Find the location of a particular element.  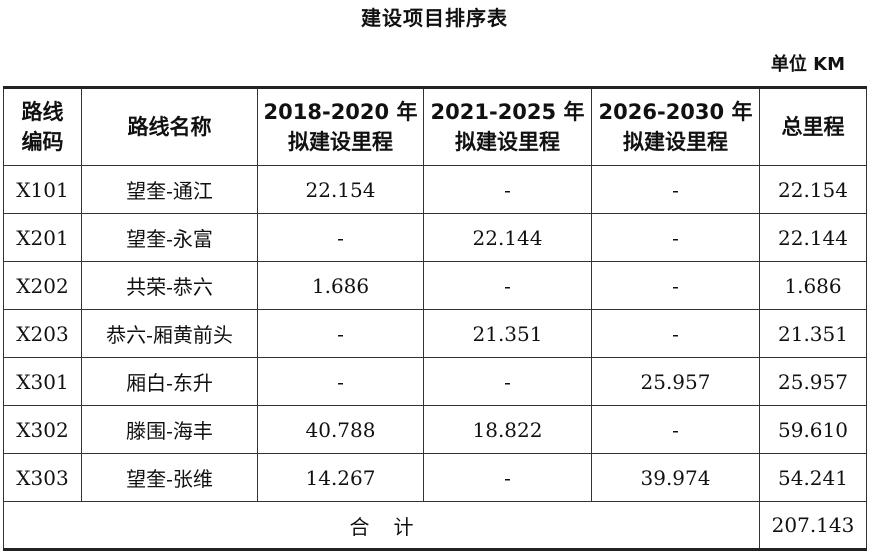

total-mileage-cell: 1.686 is located at coordinates (813, 285).